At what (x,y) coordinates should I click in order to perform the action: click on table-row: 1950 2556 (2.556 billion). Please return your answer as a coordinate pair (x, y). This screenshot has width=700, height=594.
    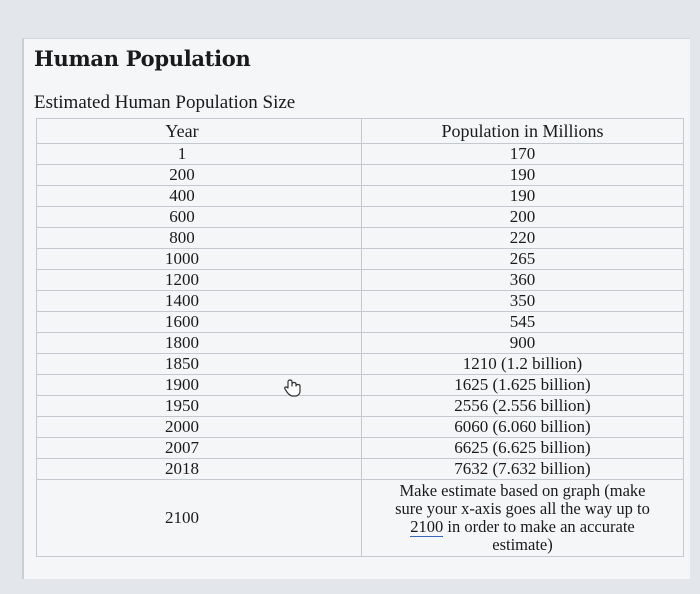
    Looking at the image, I should click on (360, 406).